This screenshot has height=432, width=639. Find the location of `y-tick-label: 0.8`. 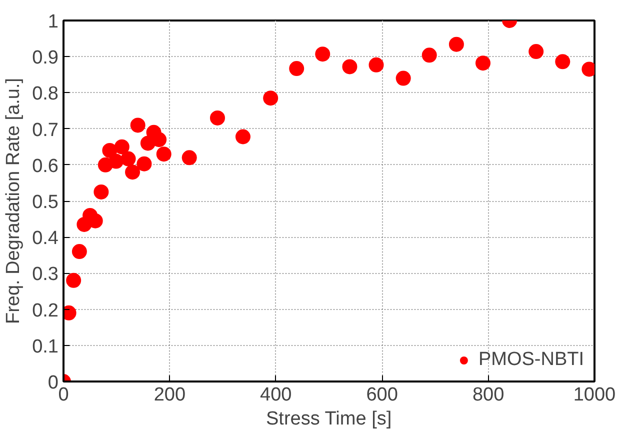

y-tick-label: 0.8 is located at coordinates (45, 94).